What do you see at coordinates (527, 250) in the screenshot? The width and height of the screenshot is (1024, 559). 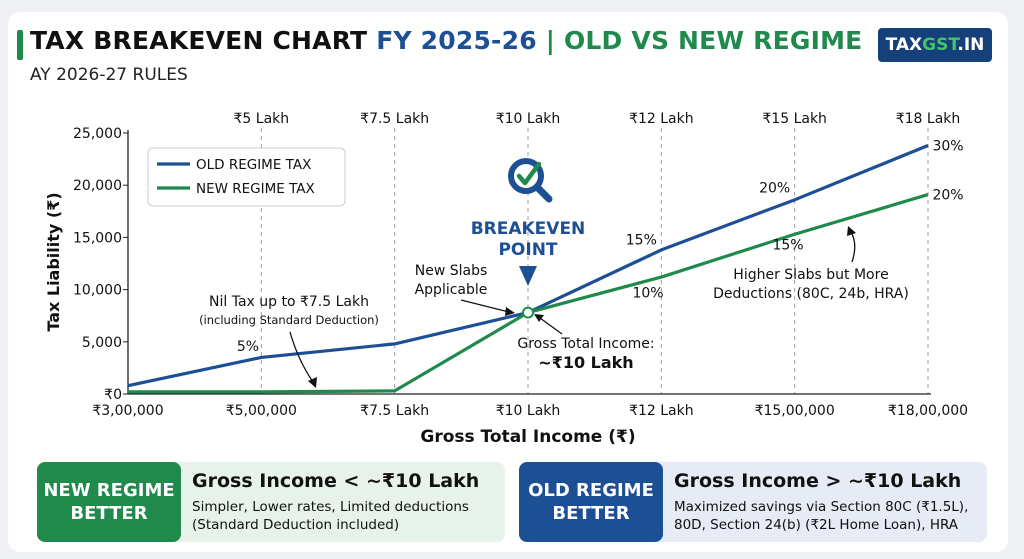 I see `breakeven-label-line2: POINT` at bounding box center [527, 250].